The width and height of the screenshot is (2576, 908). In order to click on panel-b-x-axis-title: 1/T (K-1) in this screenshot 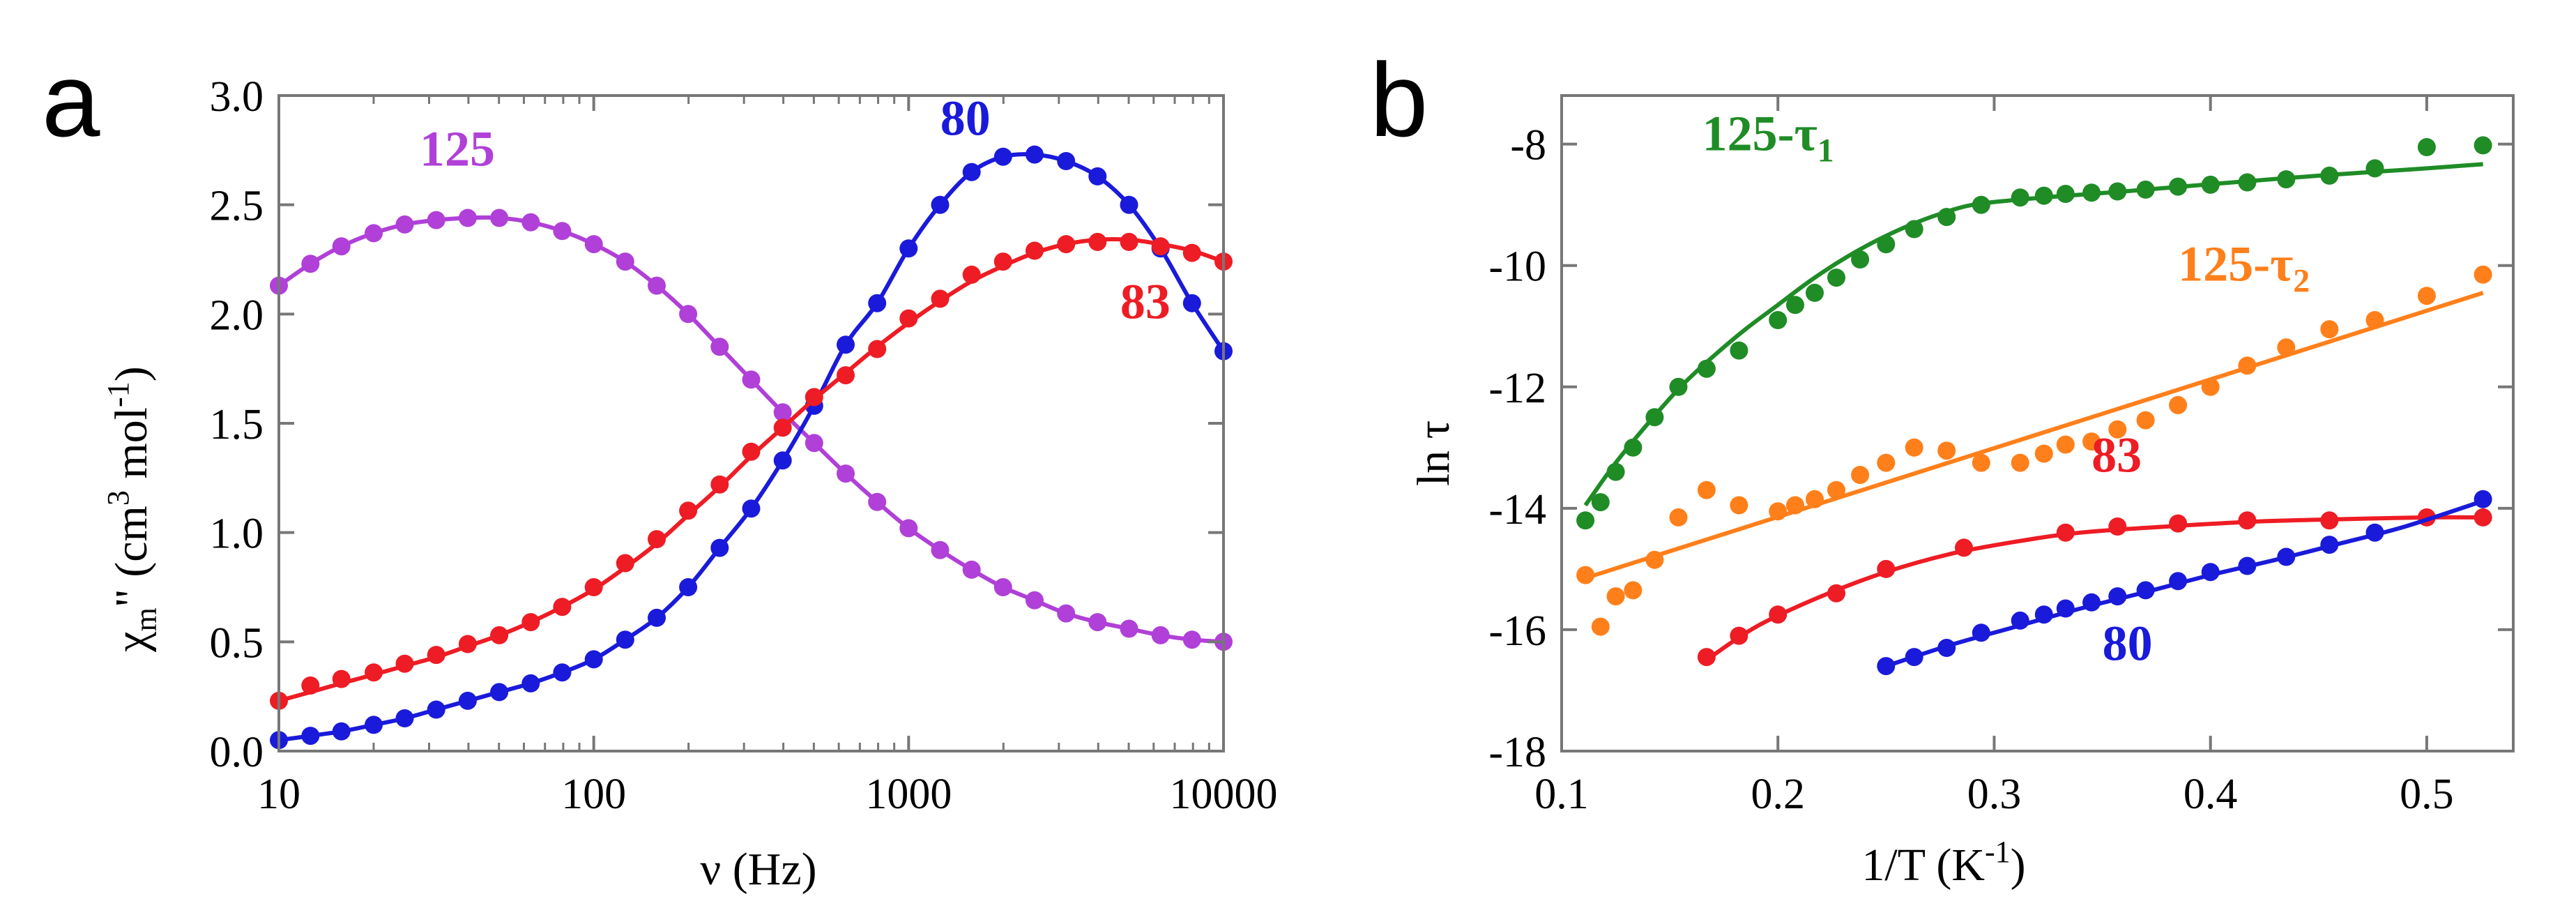, I will do `click(1943, 863)`.